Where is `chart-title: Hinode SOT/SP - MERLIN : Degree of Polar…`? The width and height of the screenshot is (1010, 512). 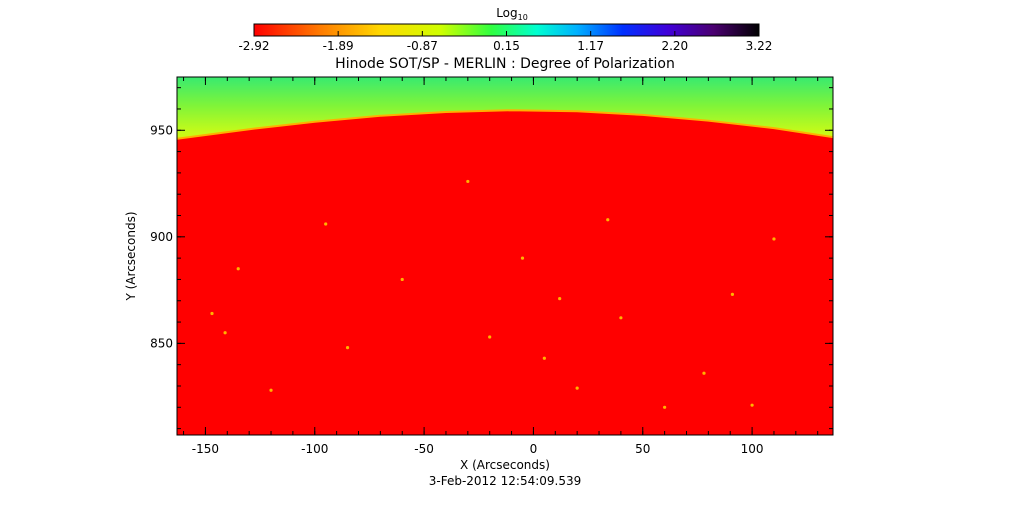
chart-title: Hinode SOT/SP - MERLIN : Degree of Polar… is located at coordinates (505, 64).